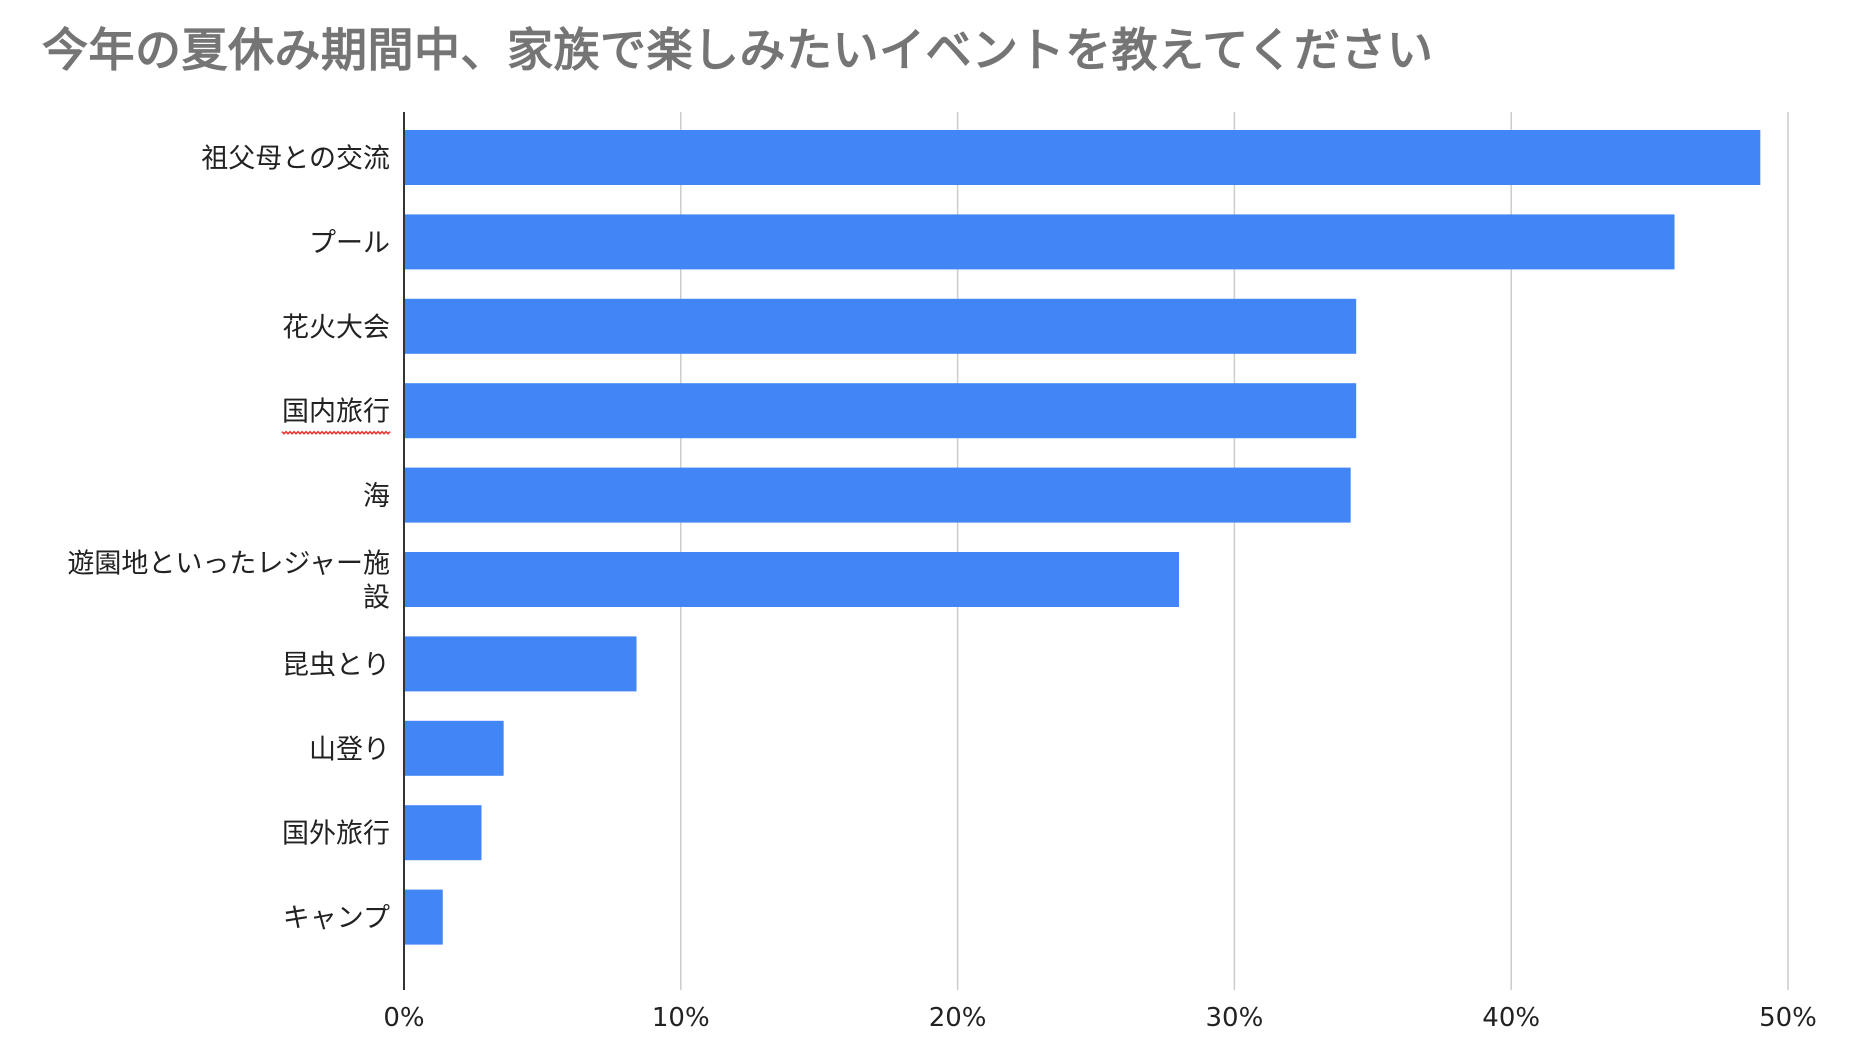  What do you see at coordinates (228, 564) in the screenshot?
I see `category-label-line: 遊園地といったレジャー施` at bounding box center [228, 564].